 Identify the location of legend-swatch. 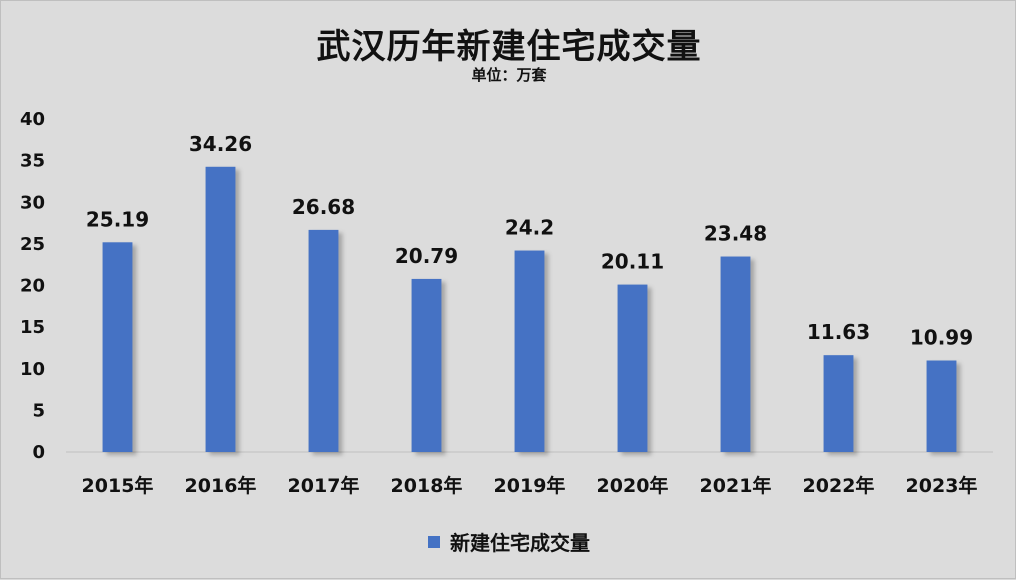
(434, 541).